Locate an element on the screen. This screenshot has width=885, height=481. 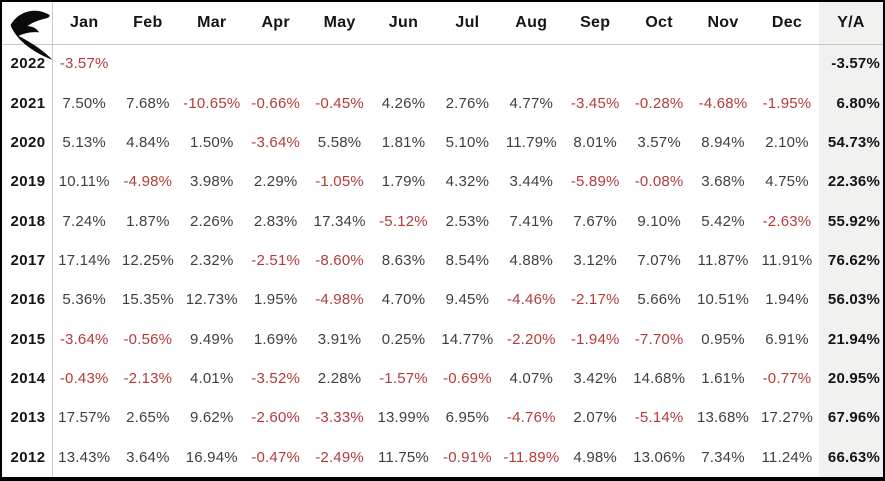
table-row-2022: 2022 -3.57% -3.57% is located at coordinates (442, 64).